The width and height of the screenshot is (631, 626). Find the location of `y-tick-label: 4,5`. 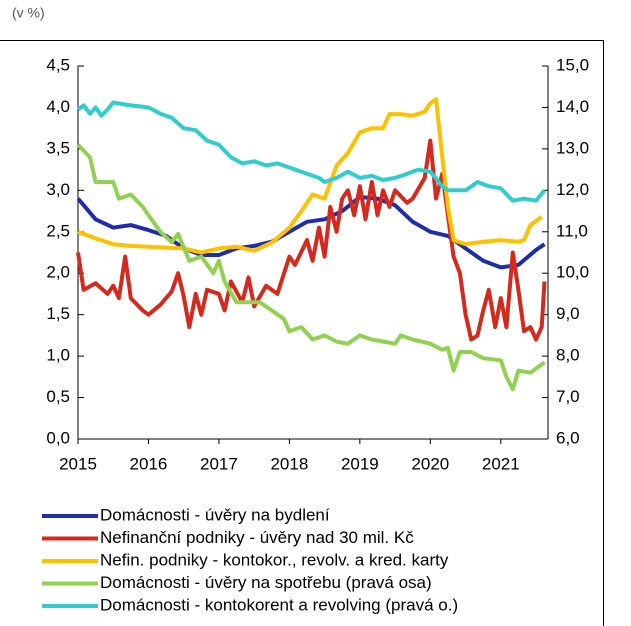

y-tick-label: 4,5 is located at coordinates (58, 64).